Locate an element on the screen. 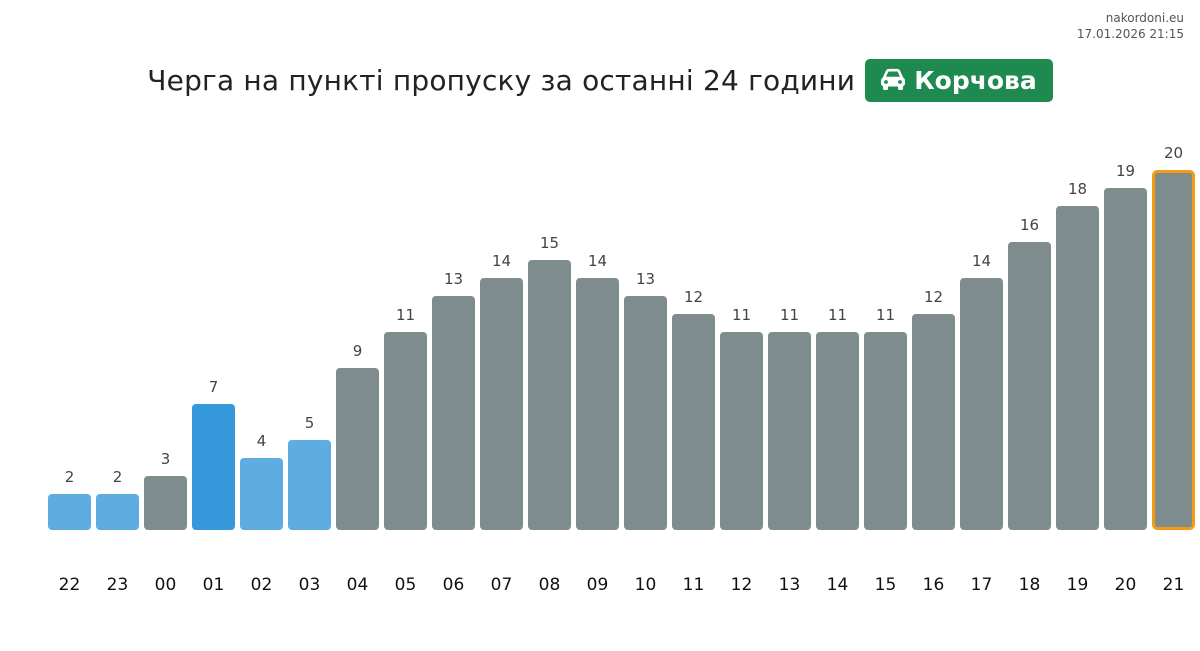 The height and width of the screenshot is (651, 1200). hour-label-00: 00 is located at coordinates (166, 585).